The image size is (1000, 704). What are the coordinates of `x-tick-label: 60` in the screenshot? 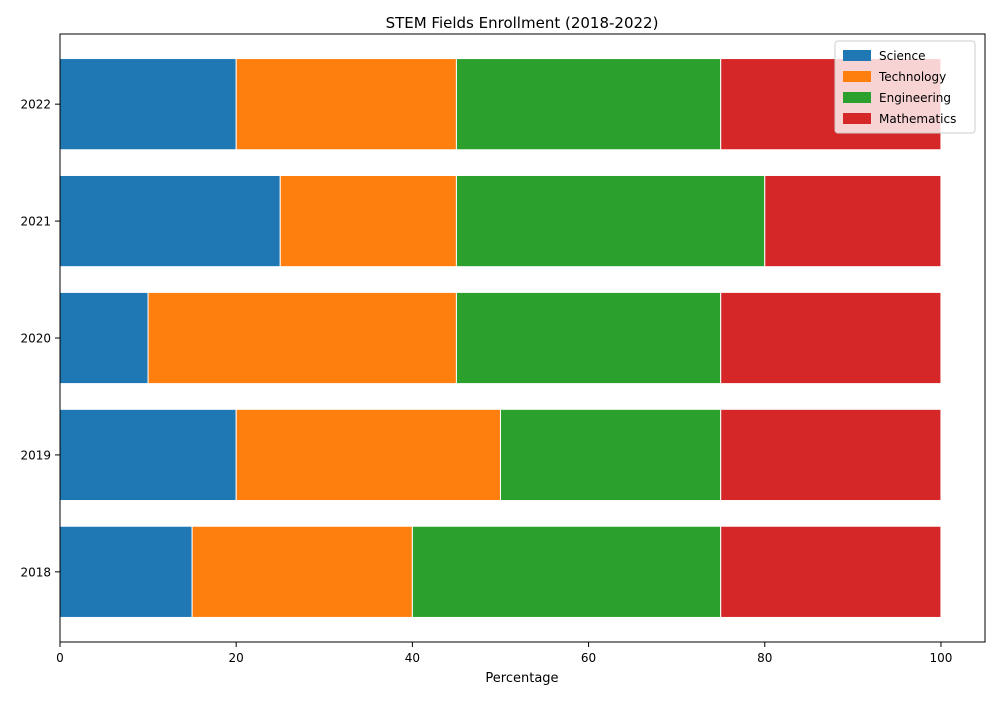 It's located at (588, 658).